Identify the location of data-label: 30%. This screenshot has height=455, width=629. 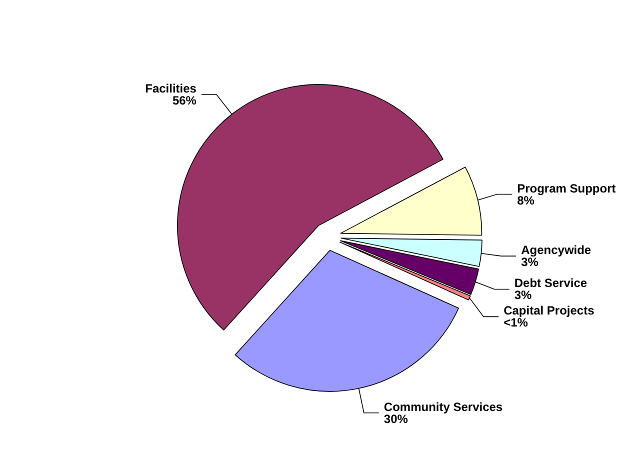
(396, 419).